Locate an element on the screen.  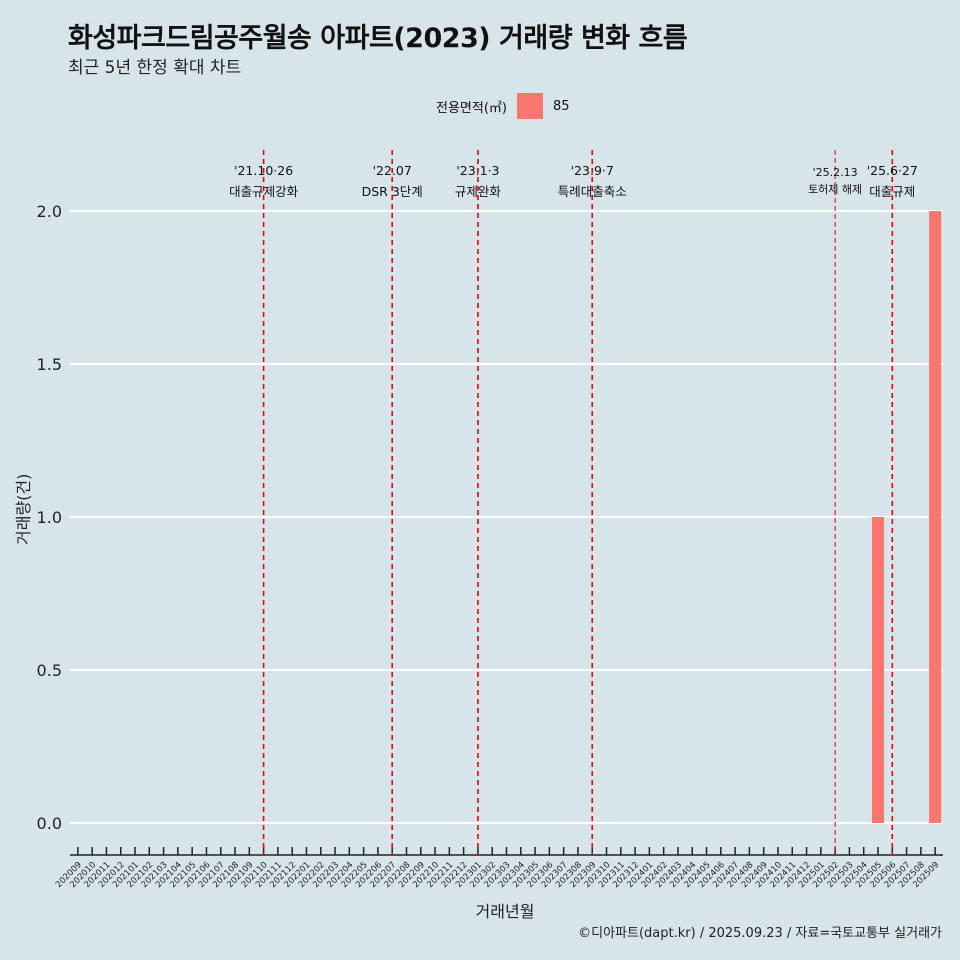
y-tick-label: 0.5 is located at coordinates (49, 670).